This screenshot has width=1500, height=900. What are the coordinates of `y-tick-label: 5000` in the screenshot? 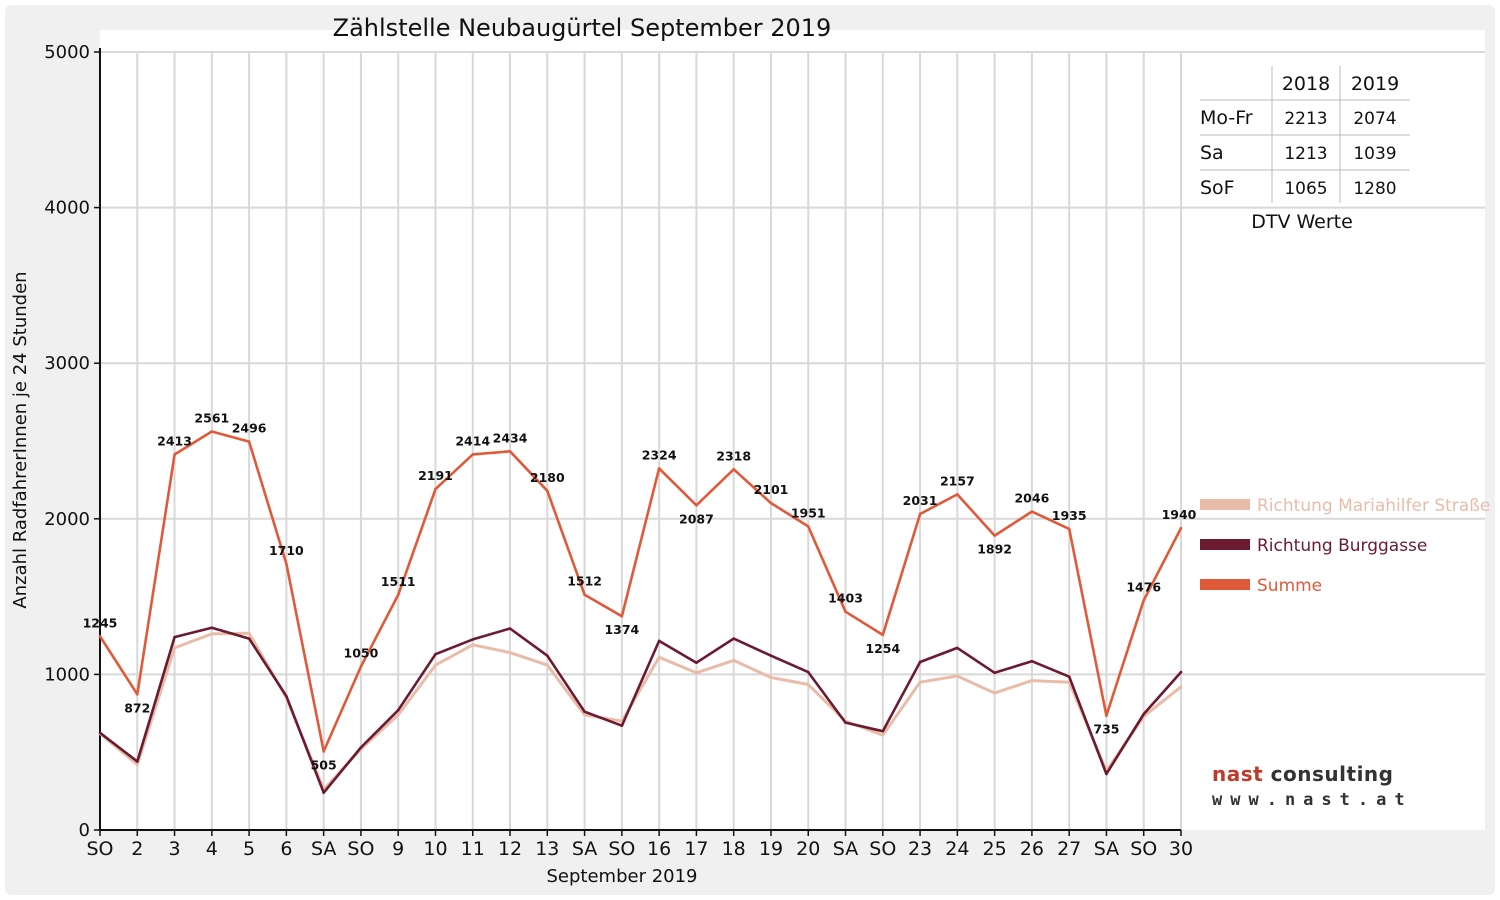 It's located at (67, 52).